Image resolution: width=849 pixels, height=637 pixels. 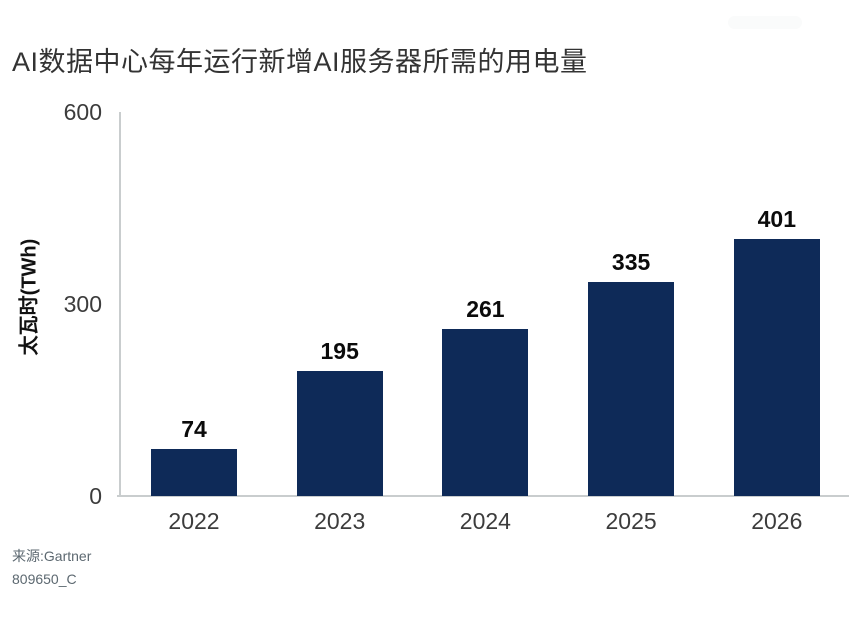 I want to click on x-axis-category-label: 2023, so click(x=340, y=521).